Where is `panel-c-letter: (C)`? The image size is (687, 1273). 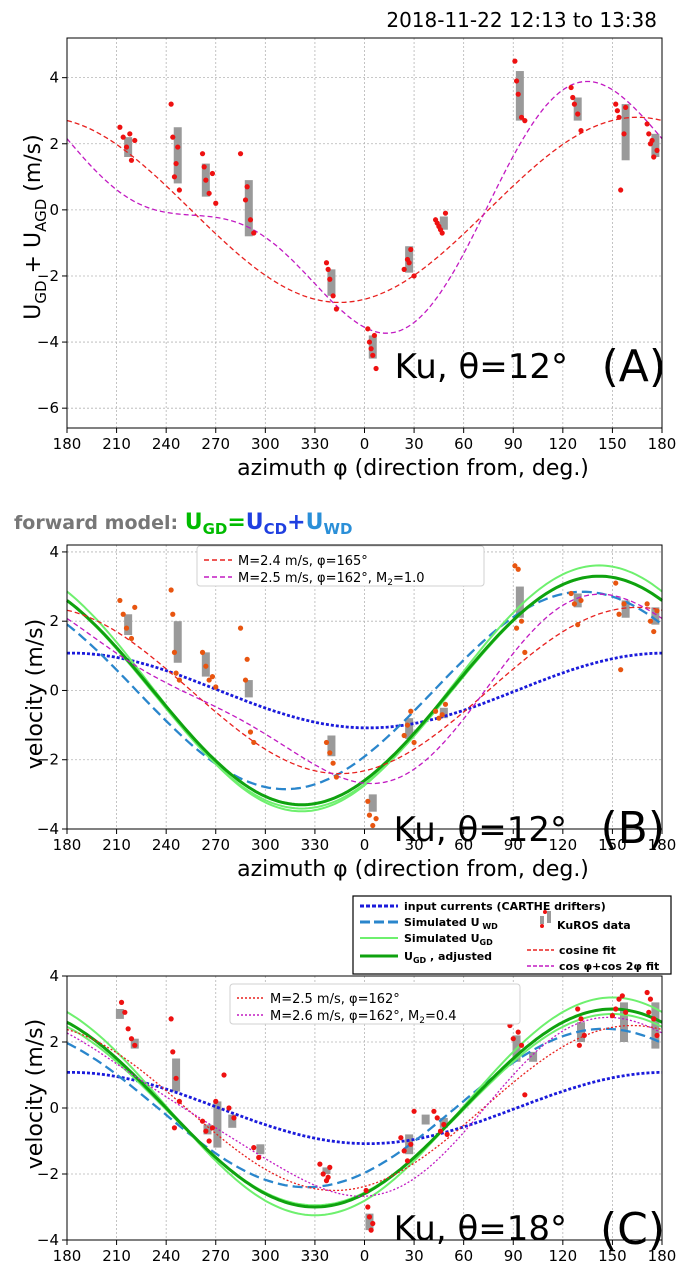 panel-c-letter: (C) is located at coordinates (632, 1229).